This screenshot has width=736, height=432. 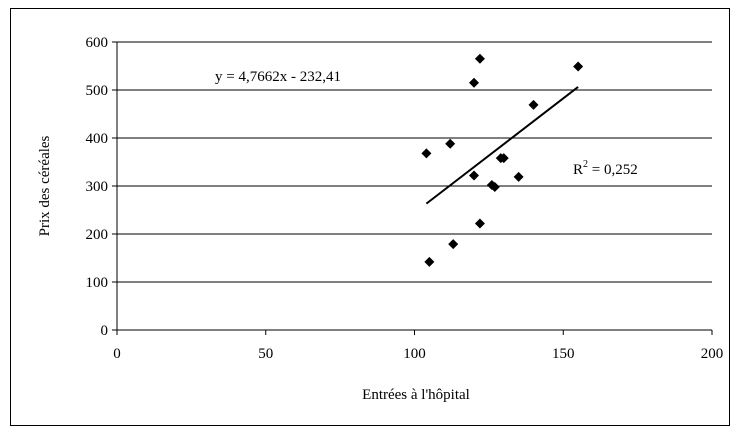 I want to click on x-tick-labels: 0 50 100 150 200, so click(x=418, y=354).